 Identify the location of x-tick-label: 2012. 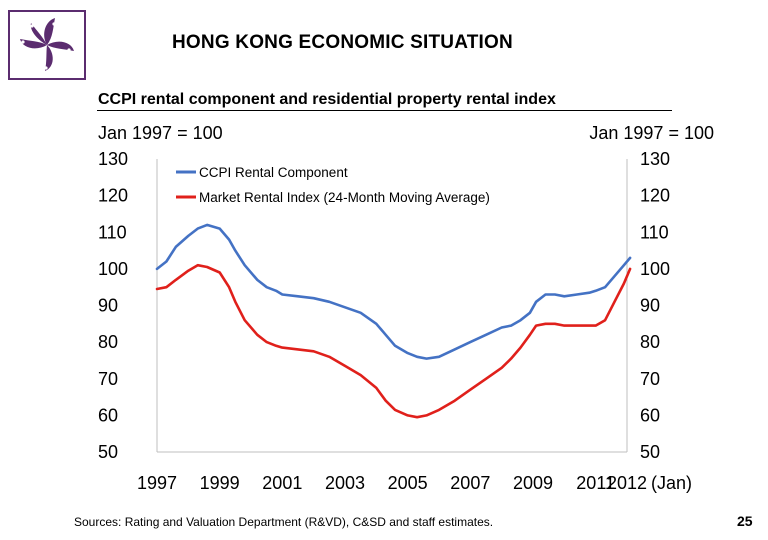
(627, 483).